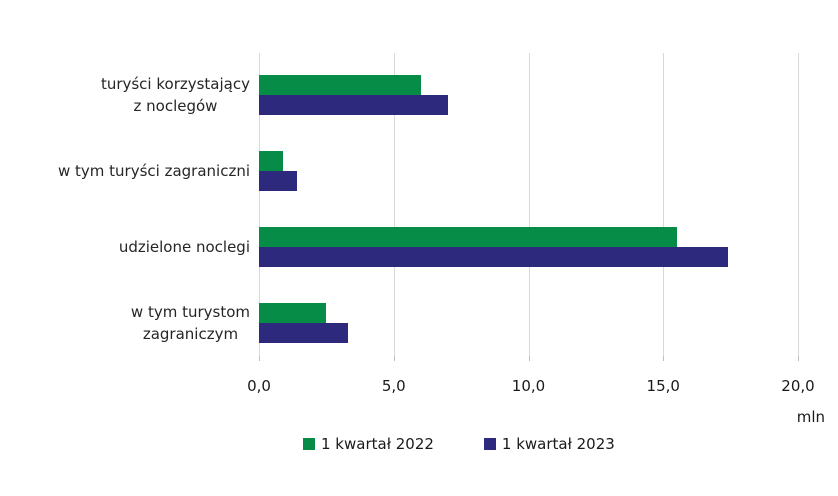 The width and height of the screenshot is (838, 496). What do you see at coordinates (309, 444) in the screenshot?
I see `legend-swatch-2022` at bounding box center [309, 444].